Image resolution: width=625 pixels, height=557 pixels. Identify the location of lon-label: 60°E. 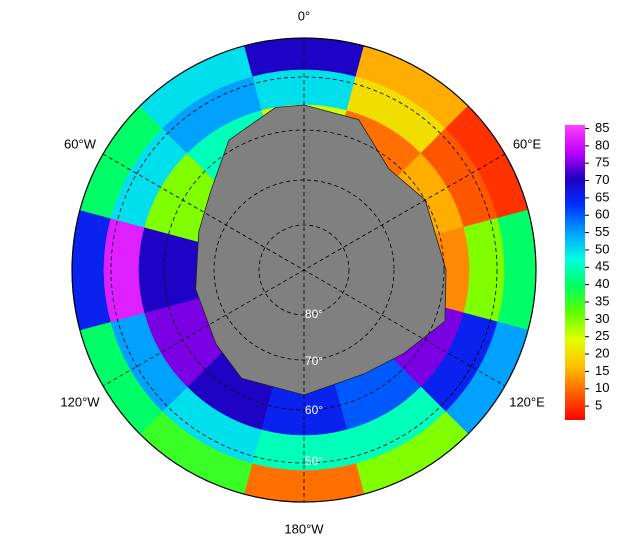
(527, 143).